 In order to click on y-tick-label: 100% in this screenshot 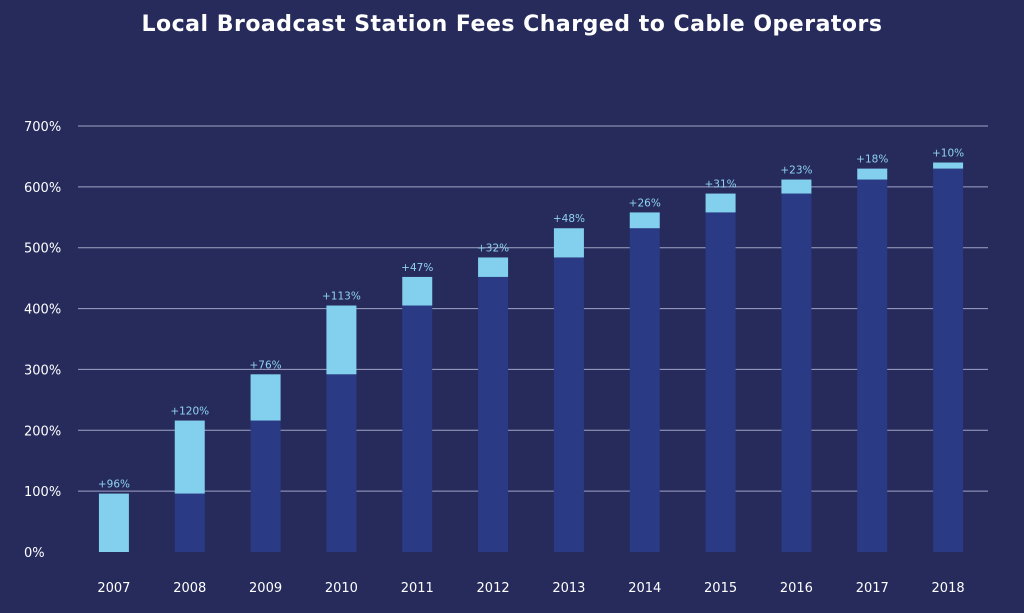, I will do `click(42, 492)`.